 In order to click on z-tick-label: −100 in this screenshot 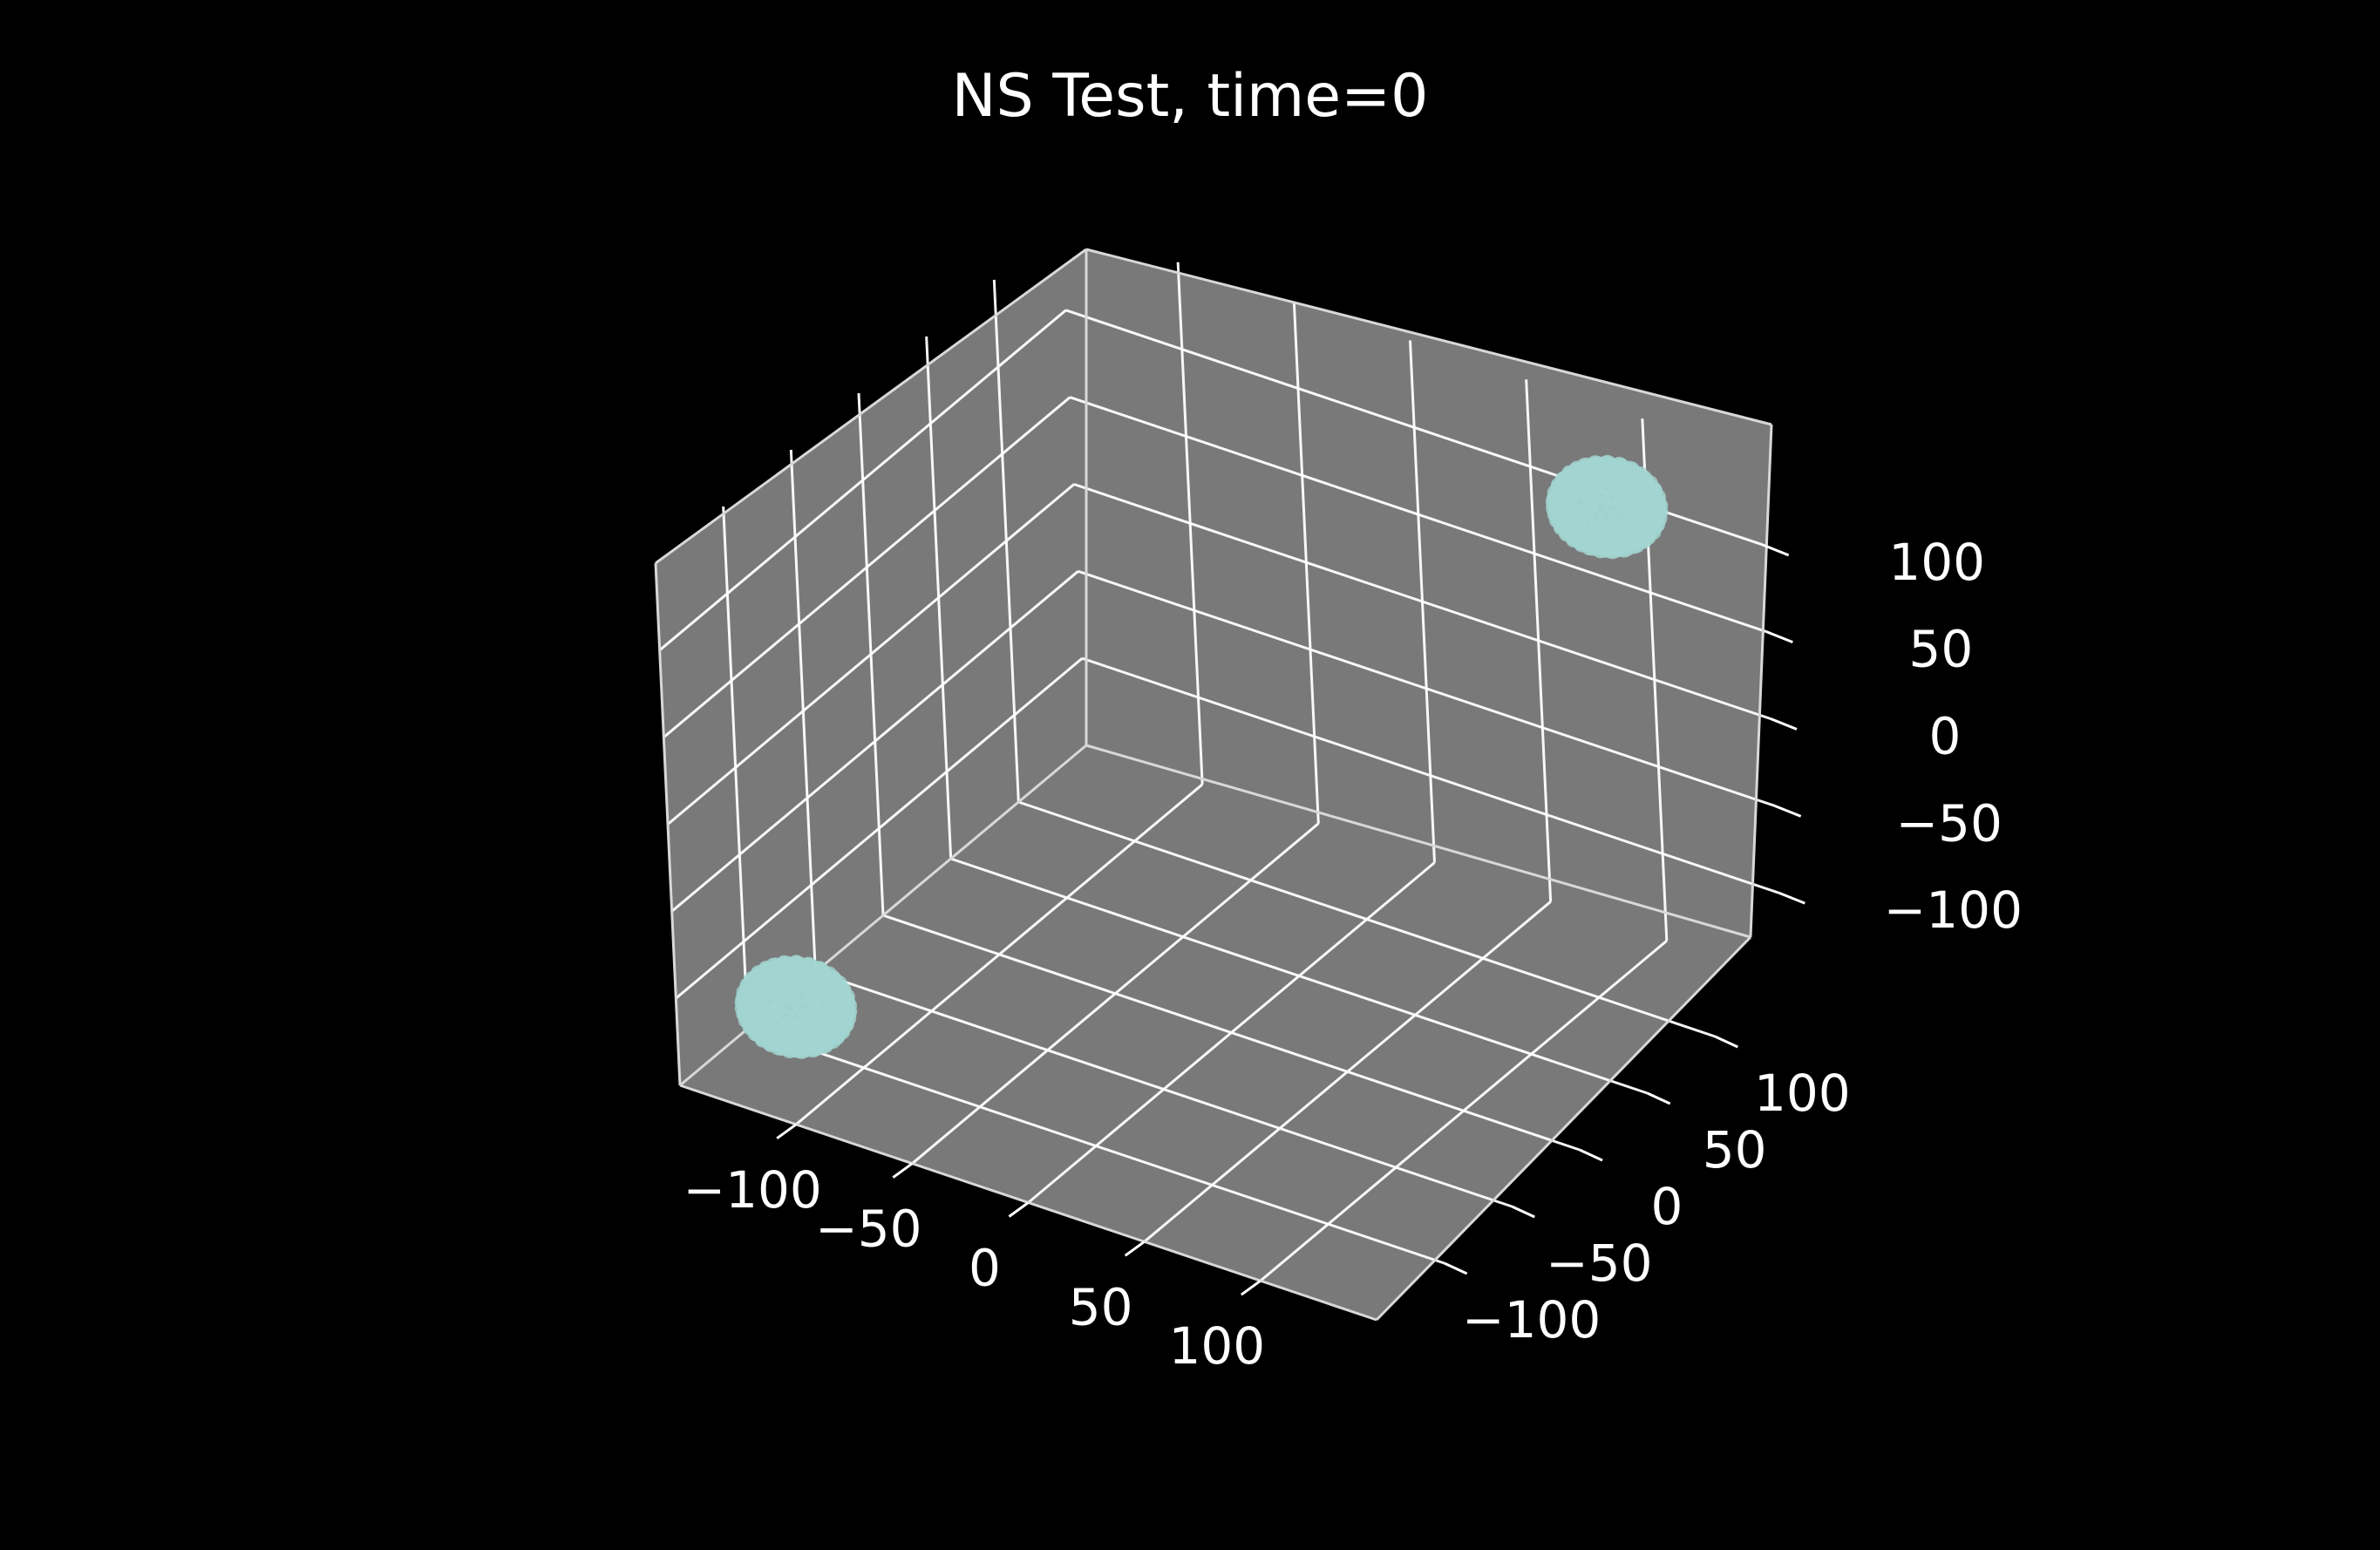, I will do `click(1953, 910)`.